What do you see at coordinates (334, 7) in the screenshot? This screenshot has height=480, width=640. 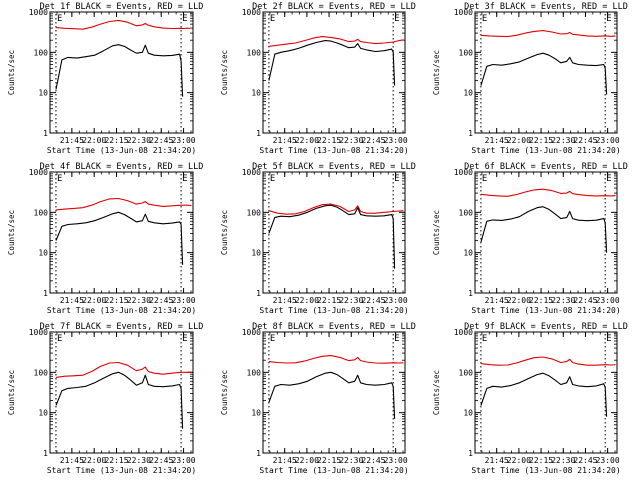 I see `panel-title: Det 2f BLACK = Events, RED = LLD` at bounding box center [334, 7].